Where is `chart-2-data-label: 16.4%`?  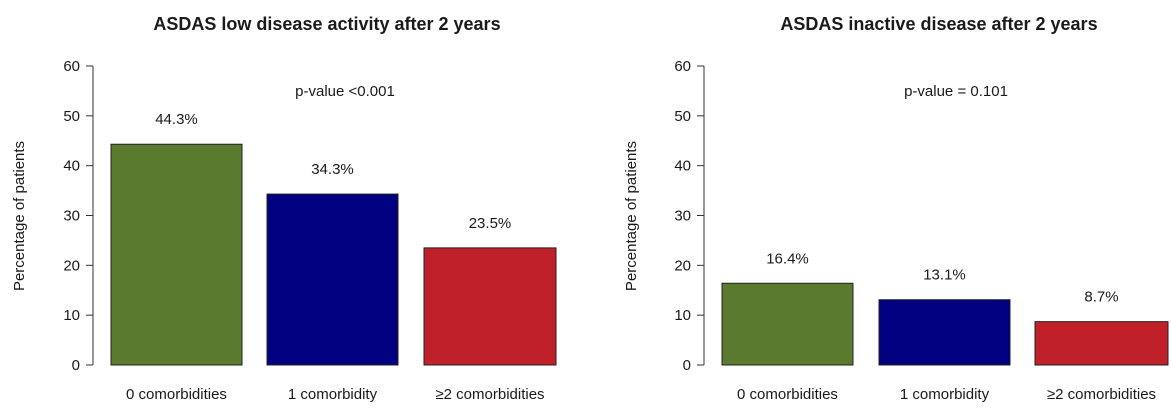 chart-2-data-label: 16.4% is located at coordinates (787, 258).